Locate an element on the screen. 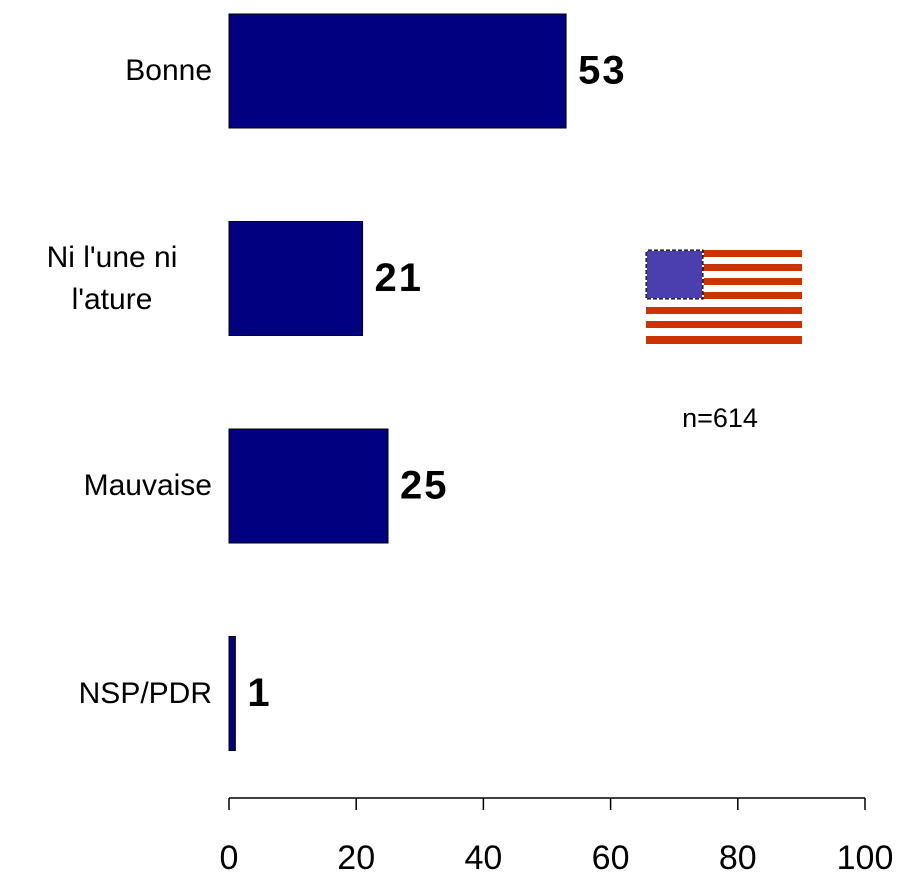 The image size is (901, 877). x-tick-label: 100 is located at coordinates (865, 858).